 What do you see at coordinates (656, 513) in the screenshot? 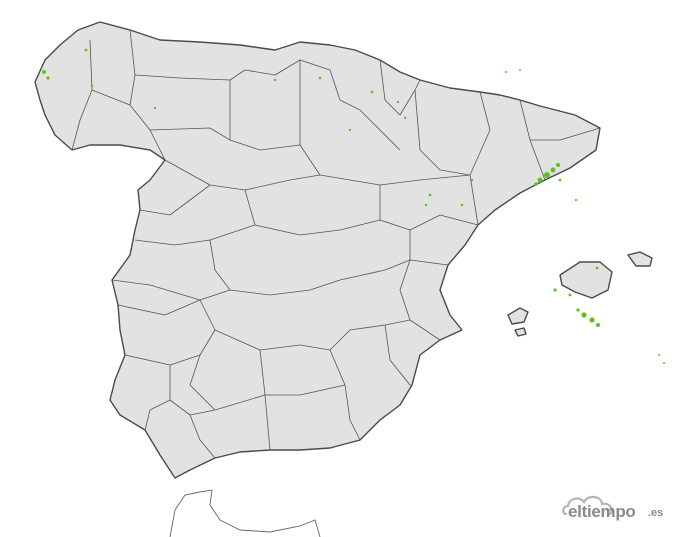
I see `brand-suffix: .es` at bounding box center [656, 513].